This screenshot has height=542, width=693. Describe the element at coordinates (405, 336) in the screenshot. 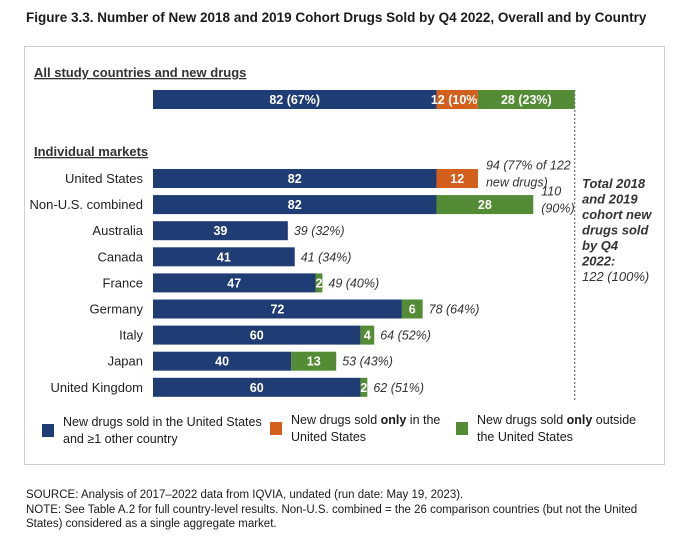

I see `total-label: 64 (52%)` at that location.